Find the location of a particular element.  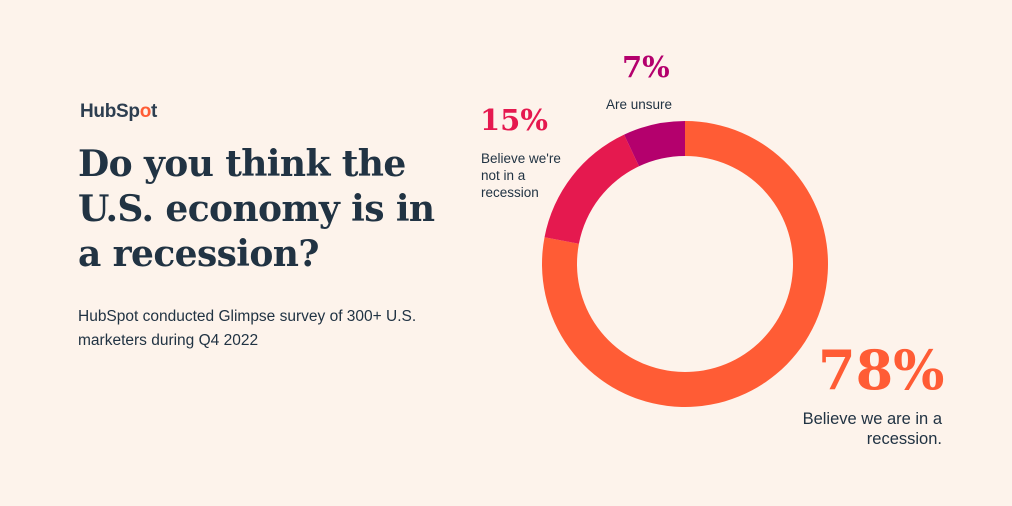

donut-slice-unsure is located at coordinates (654, 144).